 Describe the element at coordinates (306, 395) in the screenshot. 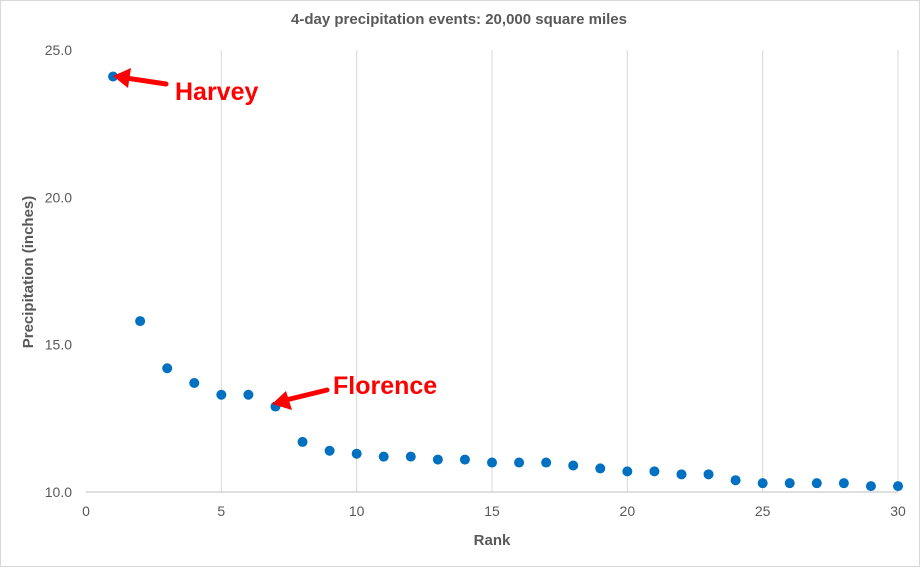

I see `florence-arrow-shaft` at that location.